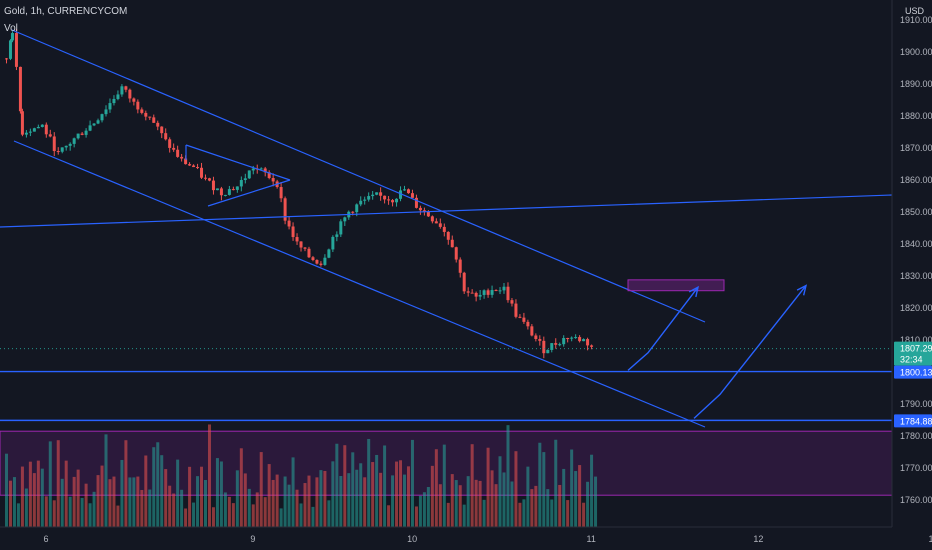  Describe the element at coordinates (694, 291) in the screenshot. I see `projection-arrow-1-head` at that location.